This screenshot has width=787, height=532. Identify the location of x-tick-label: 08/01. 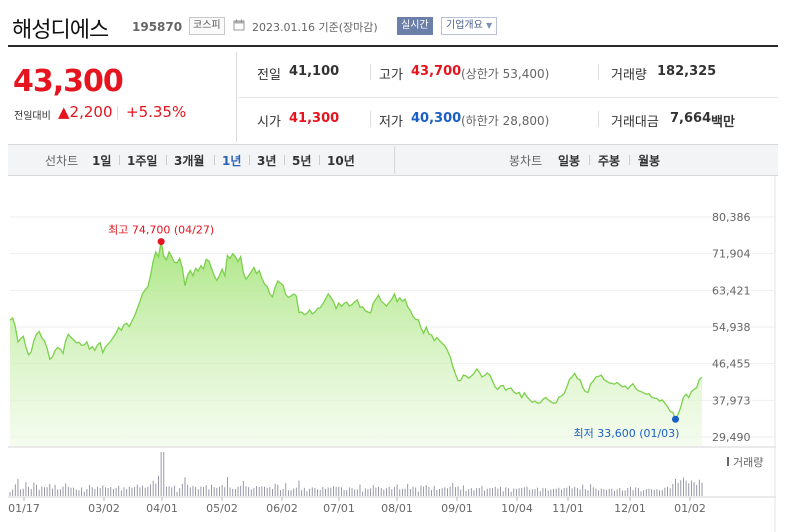
(397, 508).